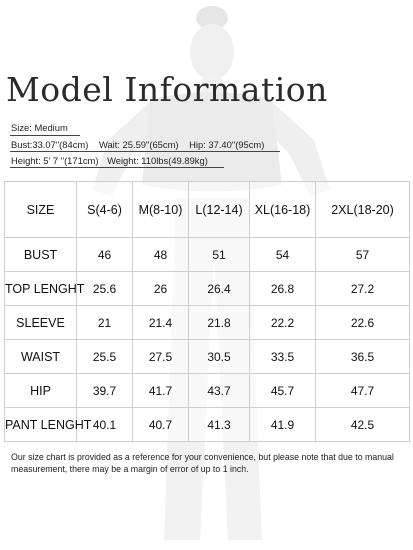  What do you see at coordinates (227, 144) in the screenshot?
I see `model-hip: Hip: 37.40"(95cm)` at bounding box center [227, 144].